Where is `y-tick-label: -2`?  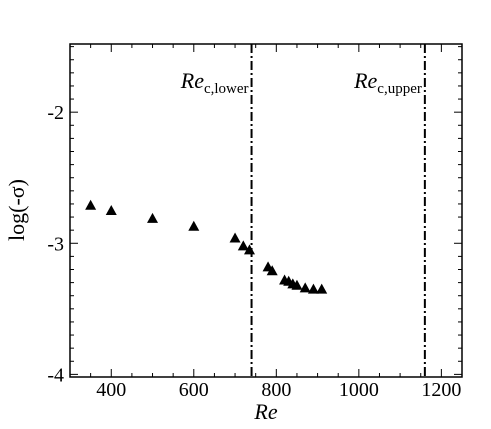
y-tick-label: -2 is located at coordinates (55, 113).